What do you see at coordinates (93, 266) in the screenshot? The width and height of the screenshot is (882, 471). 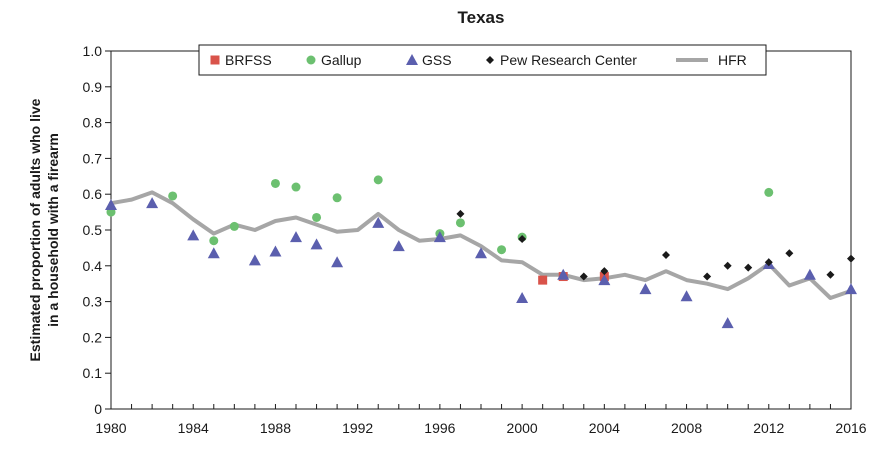 I see `y-tick-label: 0.4` at bounding box center [93, 266].